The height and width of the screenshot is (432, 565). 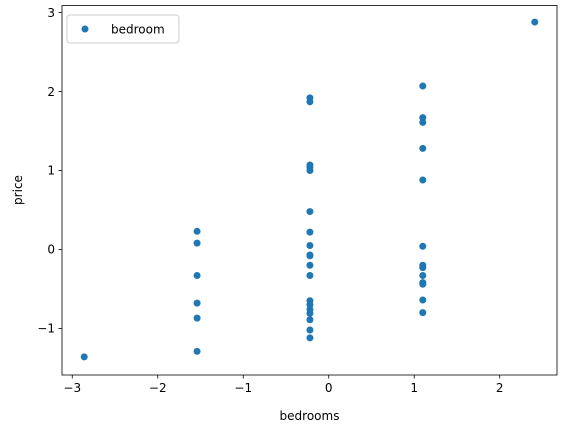 I want to click on y-tick-label: 2, so click(x=51, y=92).